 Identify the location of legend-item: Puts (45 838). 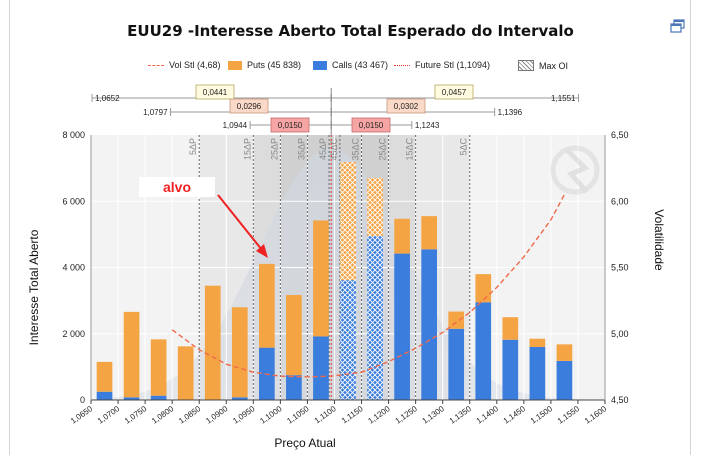
(264, 65).